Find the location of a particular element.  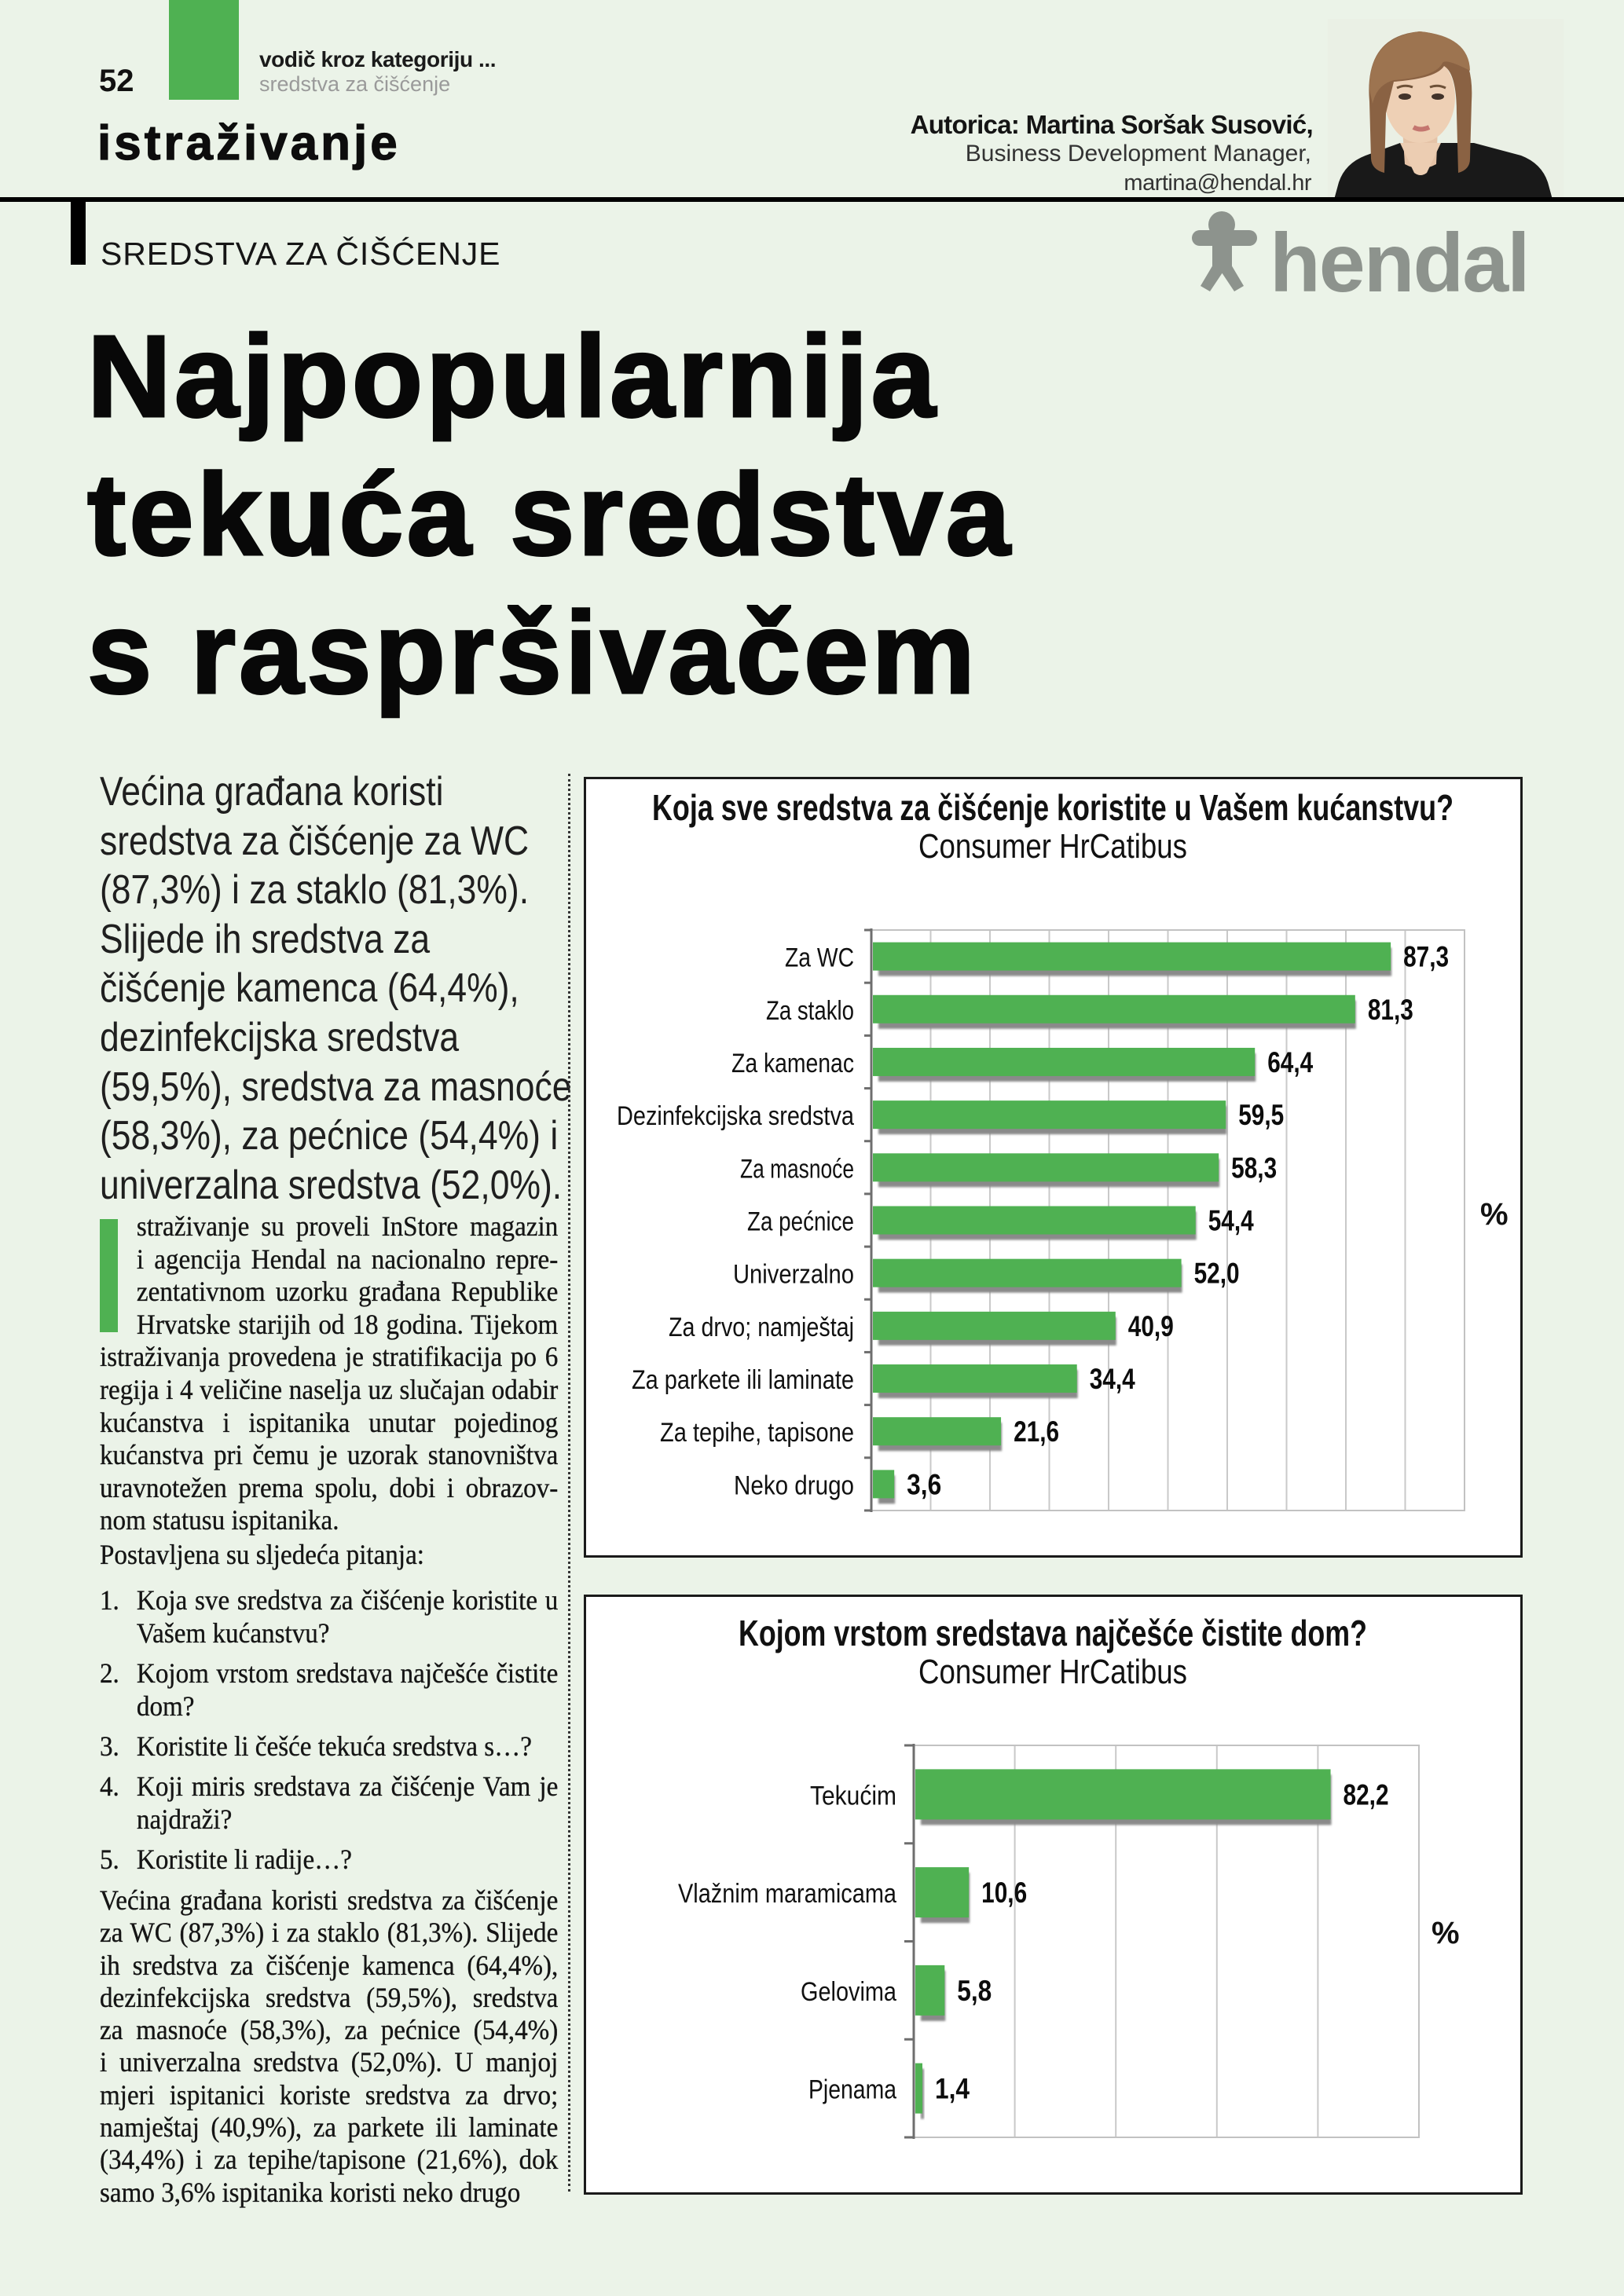

svg-text: 87,3 is located at coordinates (1426, 957).